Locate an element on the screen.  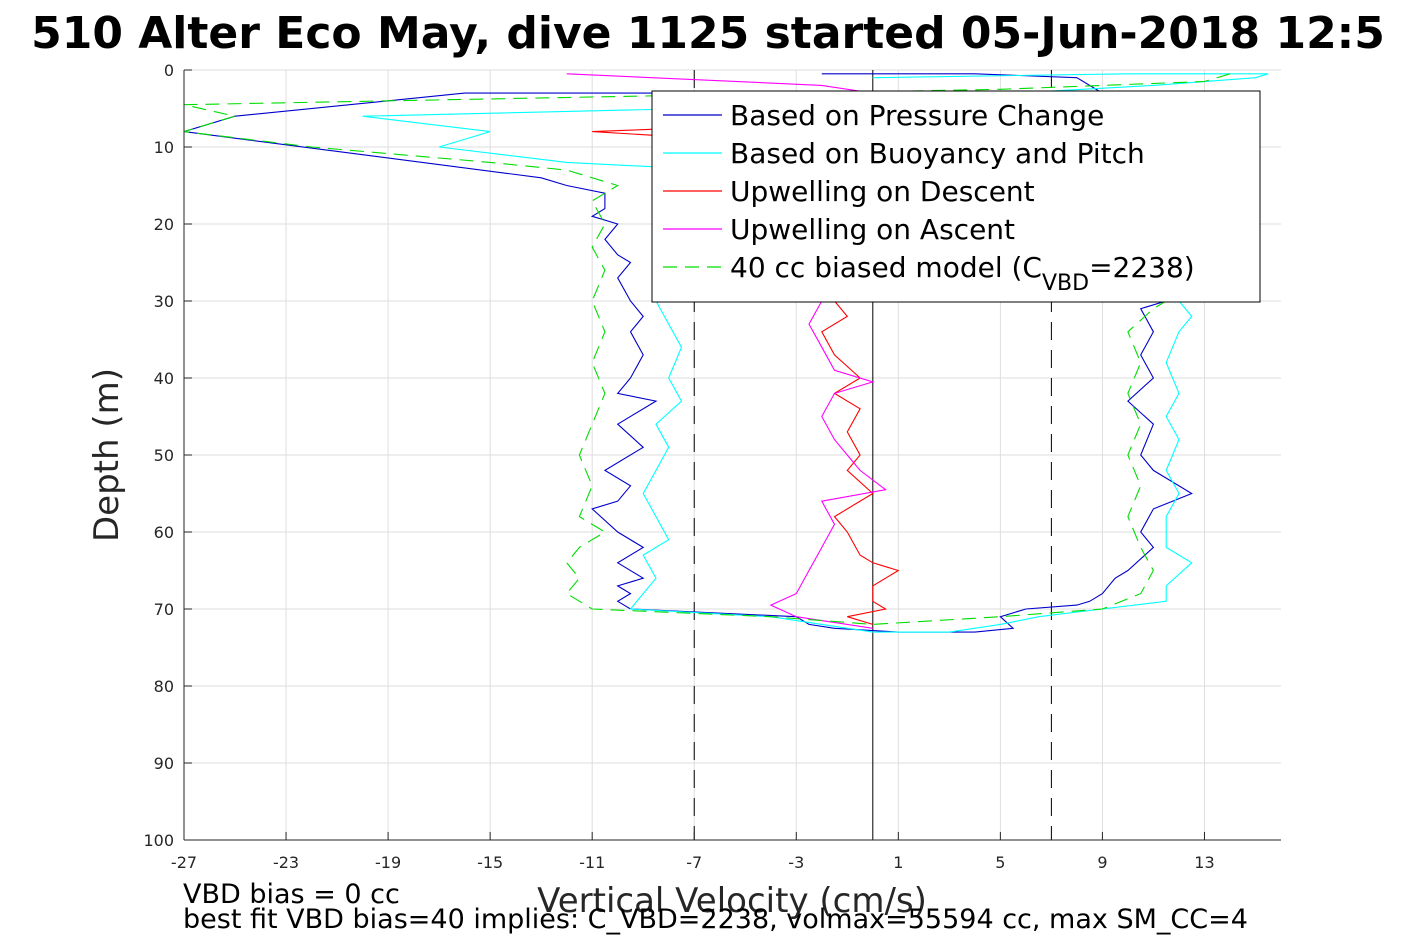
y-tick-label: 10 is located at coordinates (164, 147).